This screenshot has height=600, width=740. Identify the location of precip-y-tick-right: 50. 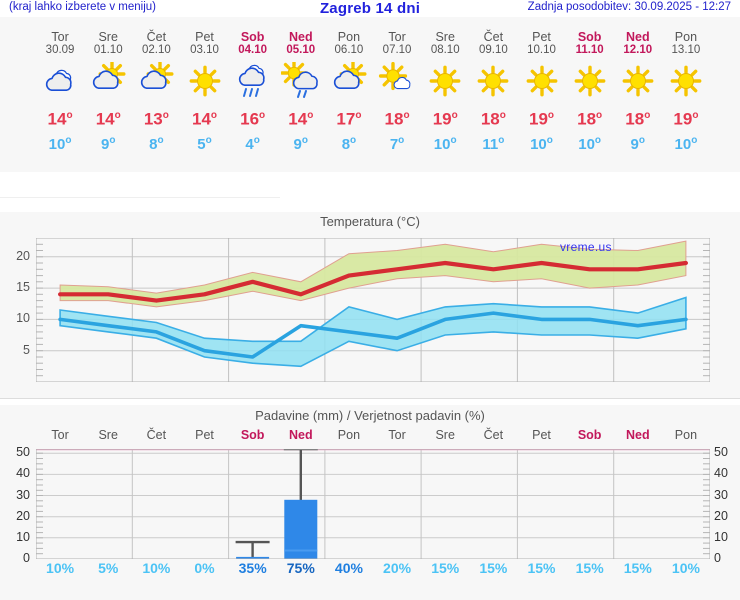
(721, 452).